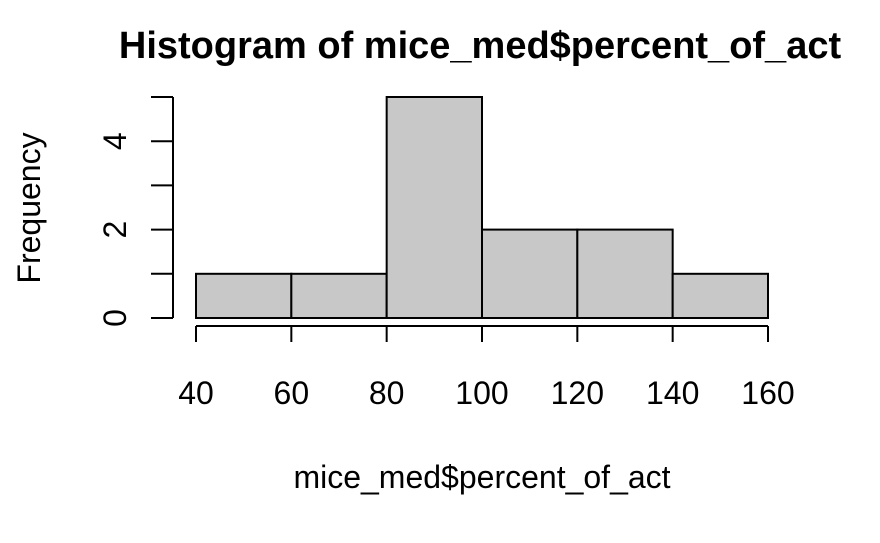 This screenshot has width=880, height=543. Describe the element at coordinates (481, 477) in the screenshot. I see `x-axis-label: mice_med$percent_of_act` at that location.